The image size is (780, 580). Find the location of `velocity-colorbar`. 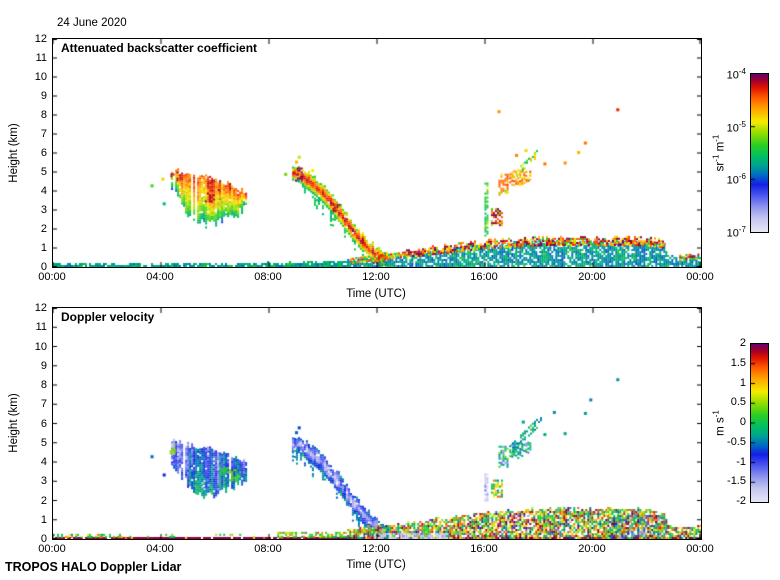

velocity-colorbar is located at coordinates (759, 423).